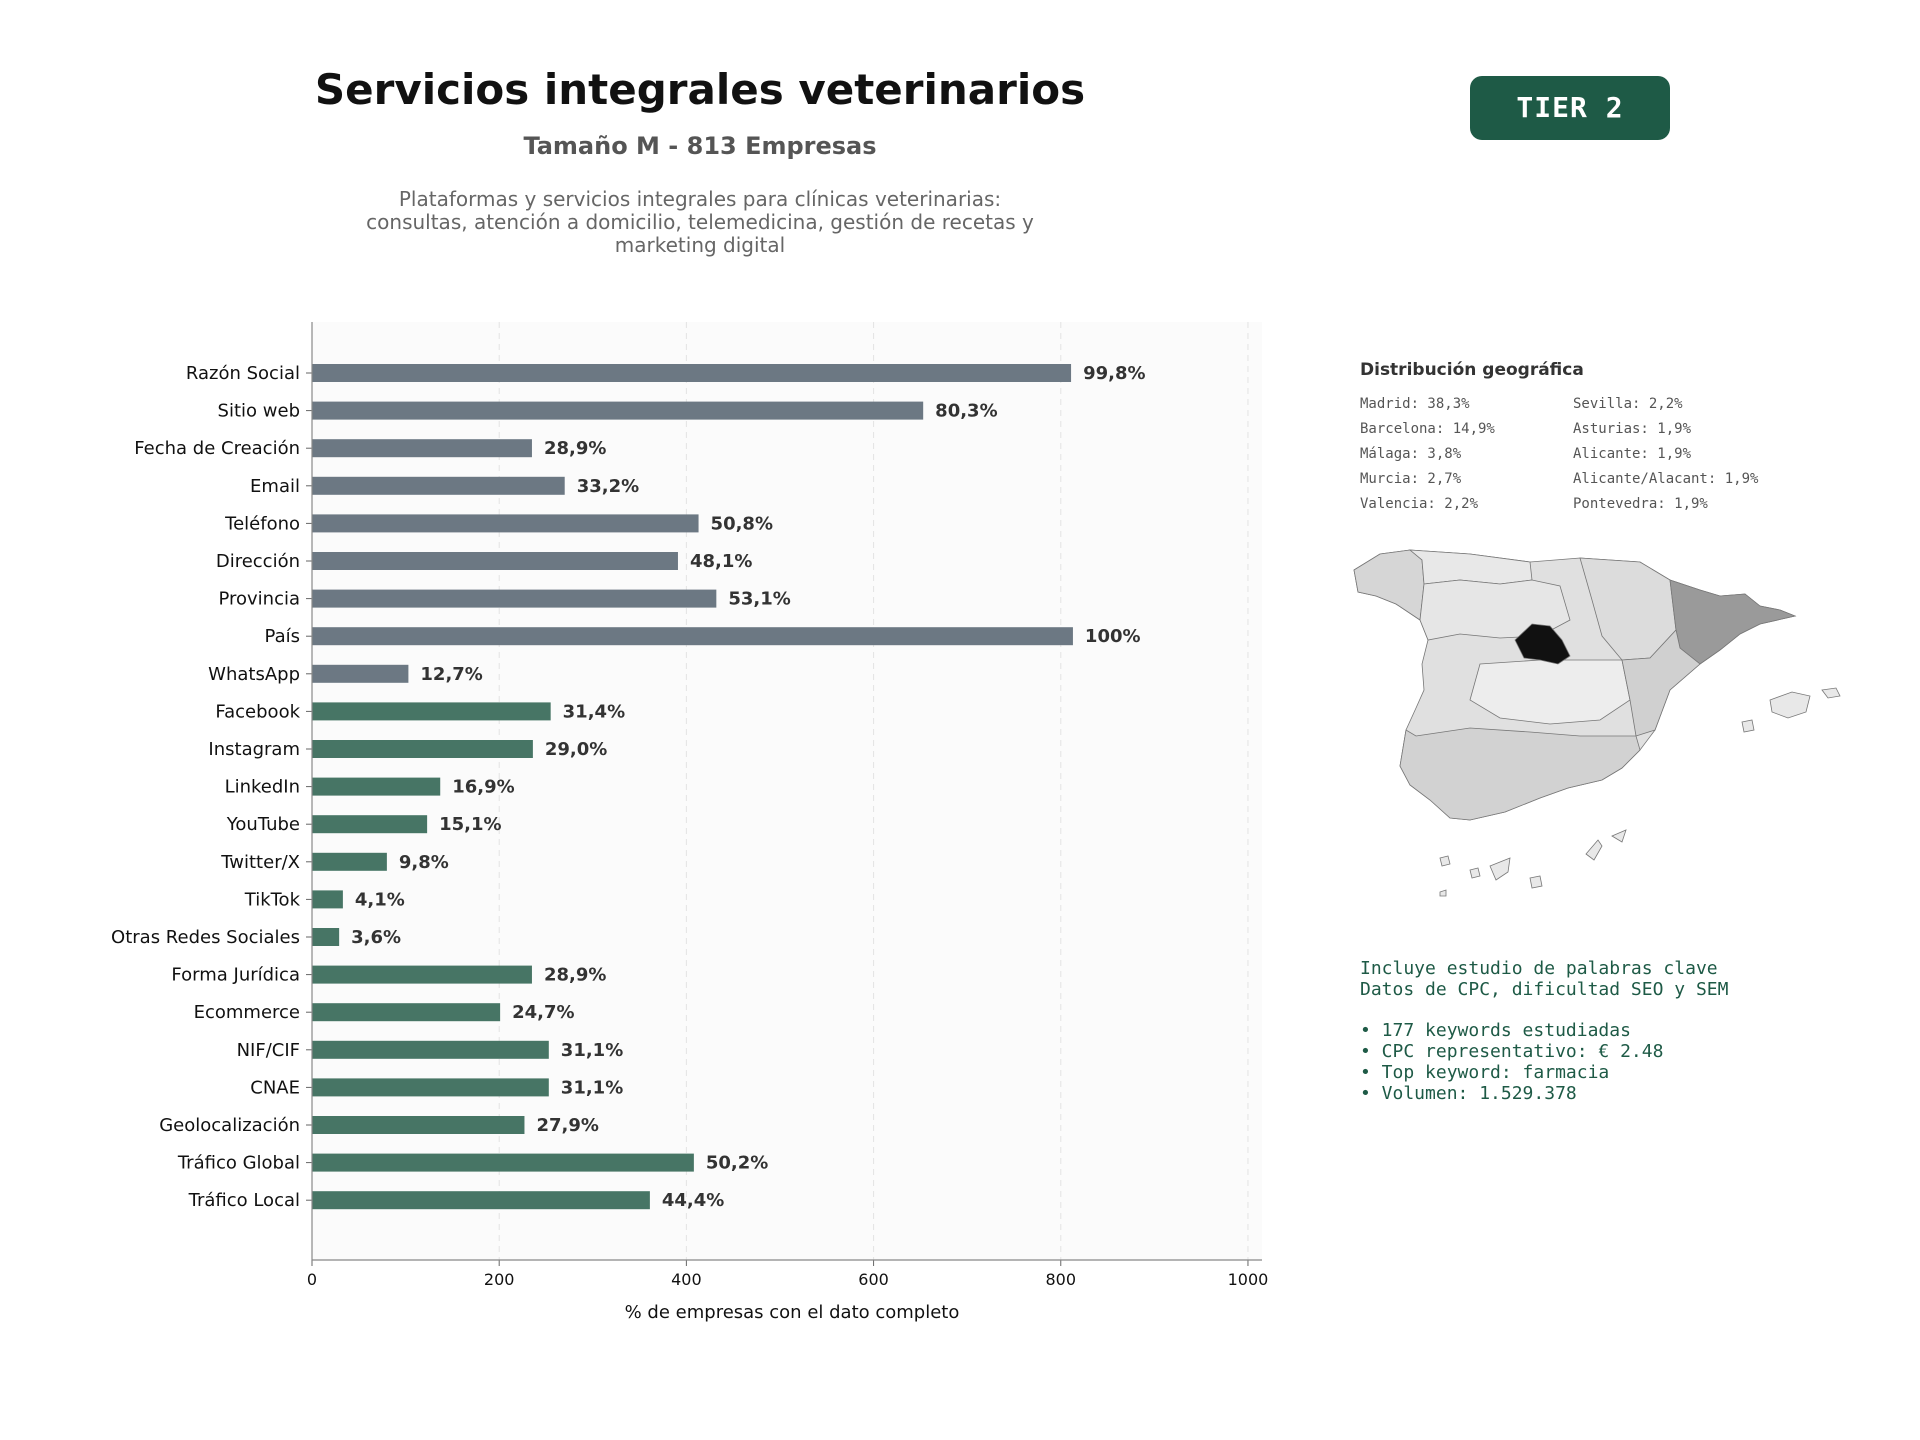  What do you see at coordinates (254, 674) in the screenshot?
I see `category-label: WhatsApp` at bounding box center [254, 674].